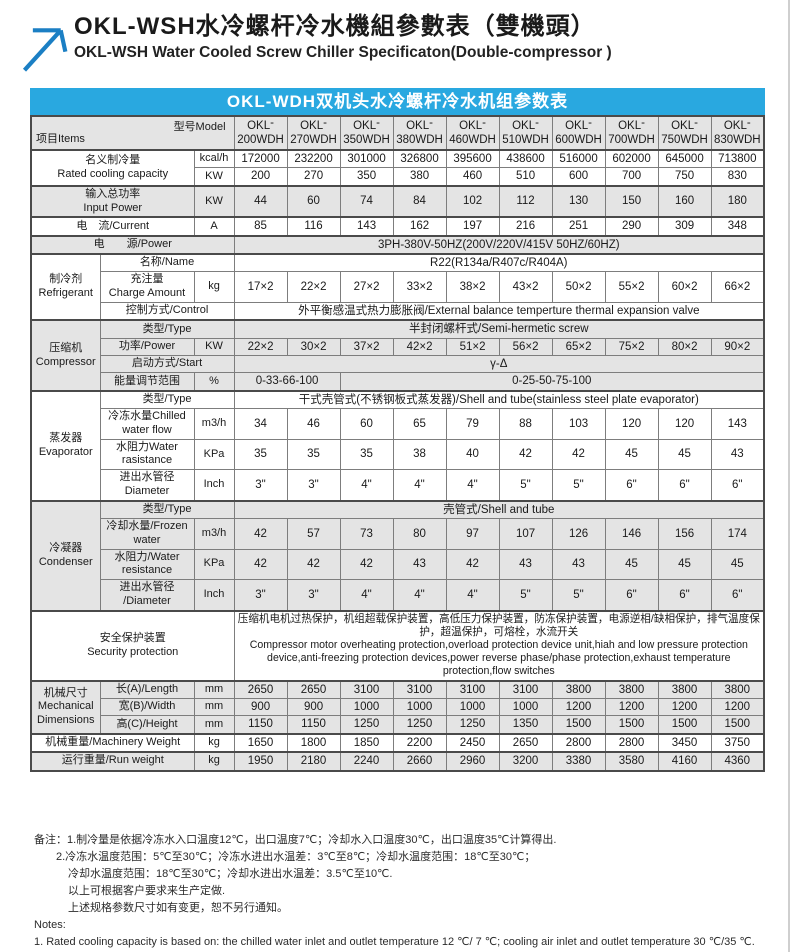 This screenshot has width=790, height=952. What do you see at coordinates (397, 101) in the screenshot?
I see `table-banner: OKL-WDH双机头水冷螺杆冷水机组参数表` at bounding box center [397, 101].